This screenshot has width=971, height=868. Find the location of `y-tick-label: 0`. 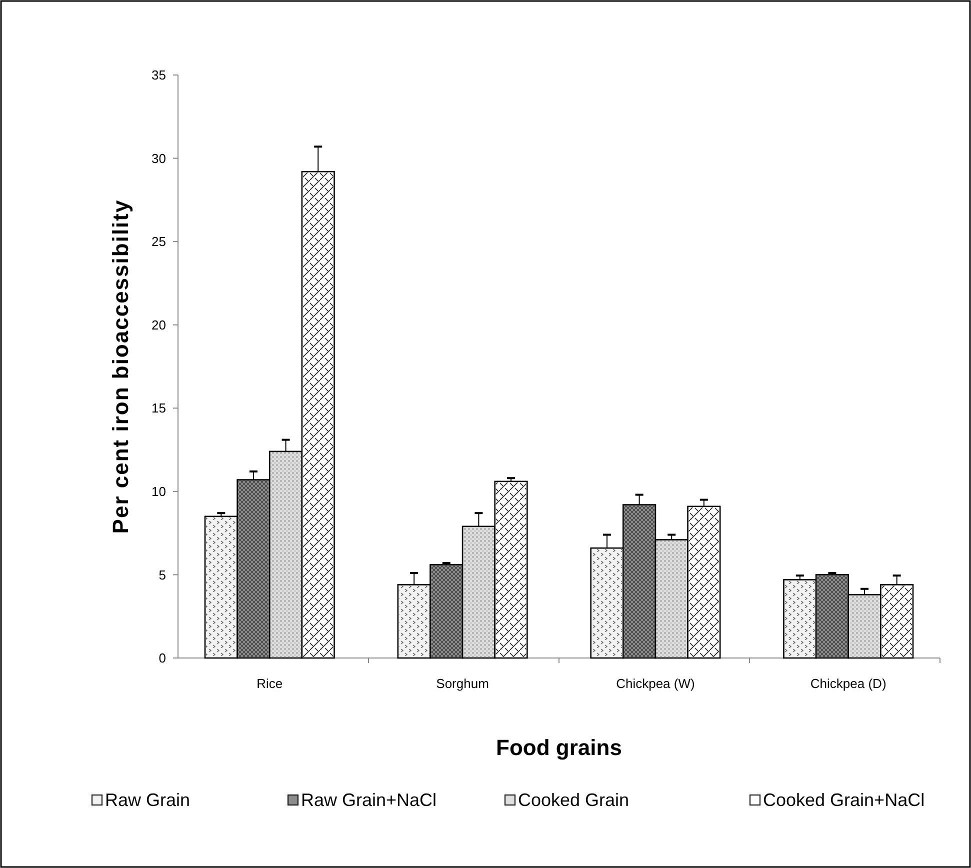

y-tick-label: 0 is located at coordinates (162, 658).